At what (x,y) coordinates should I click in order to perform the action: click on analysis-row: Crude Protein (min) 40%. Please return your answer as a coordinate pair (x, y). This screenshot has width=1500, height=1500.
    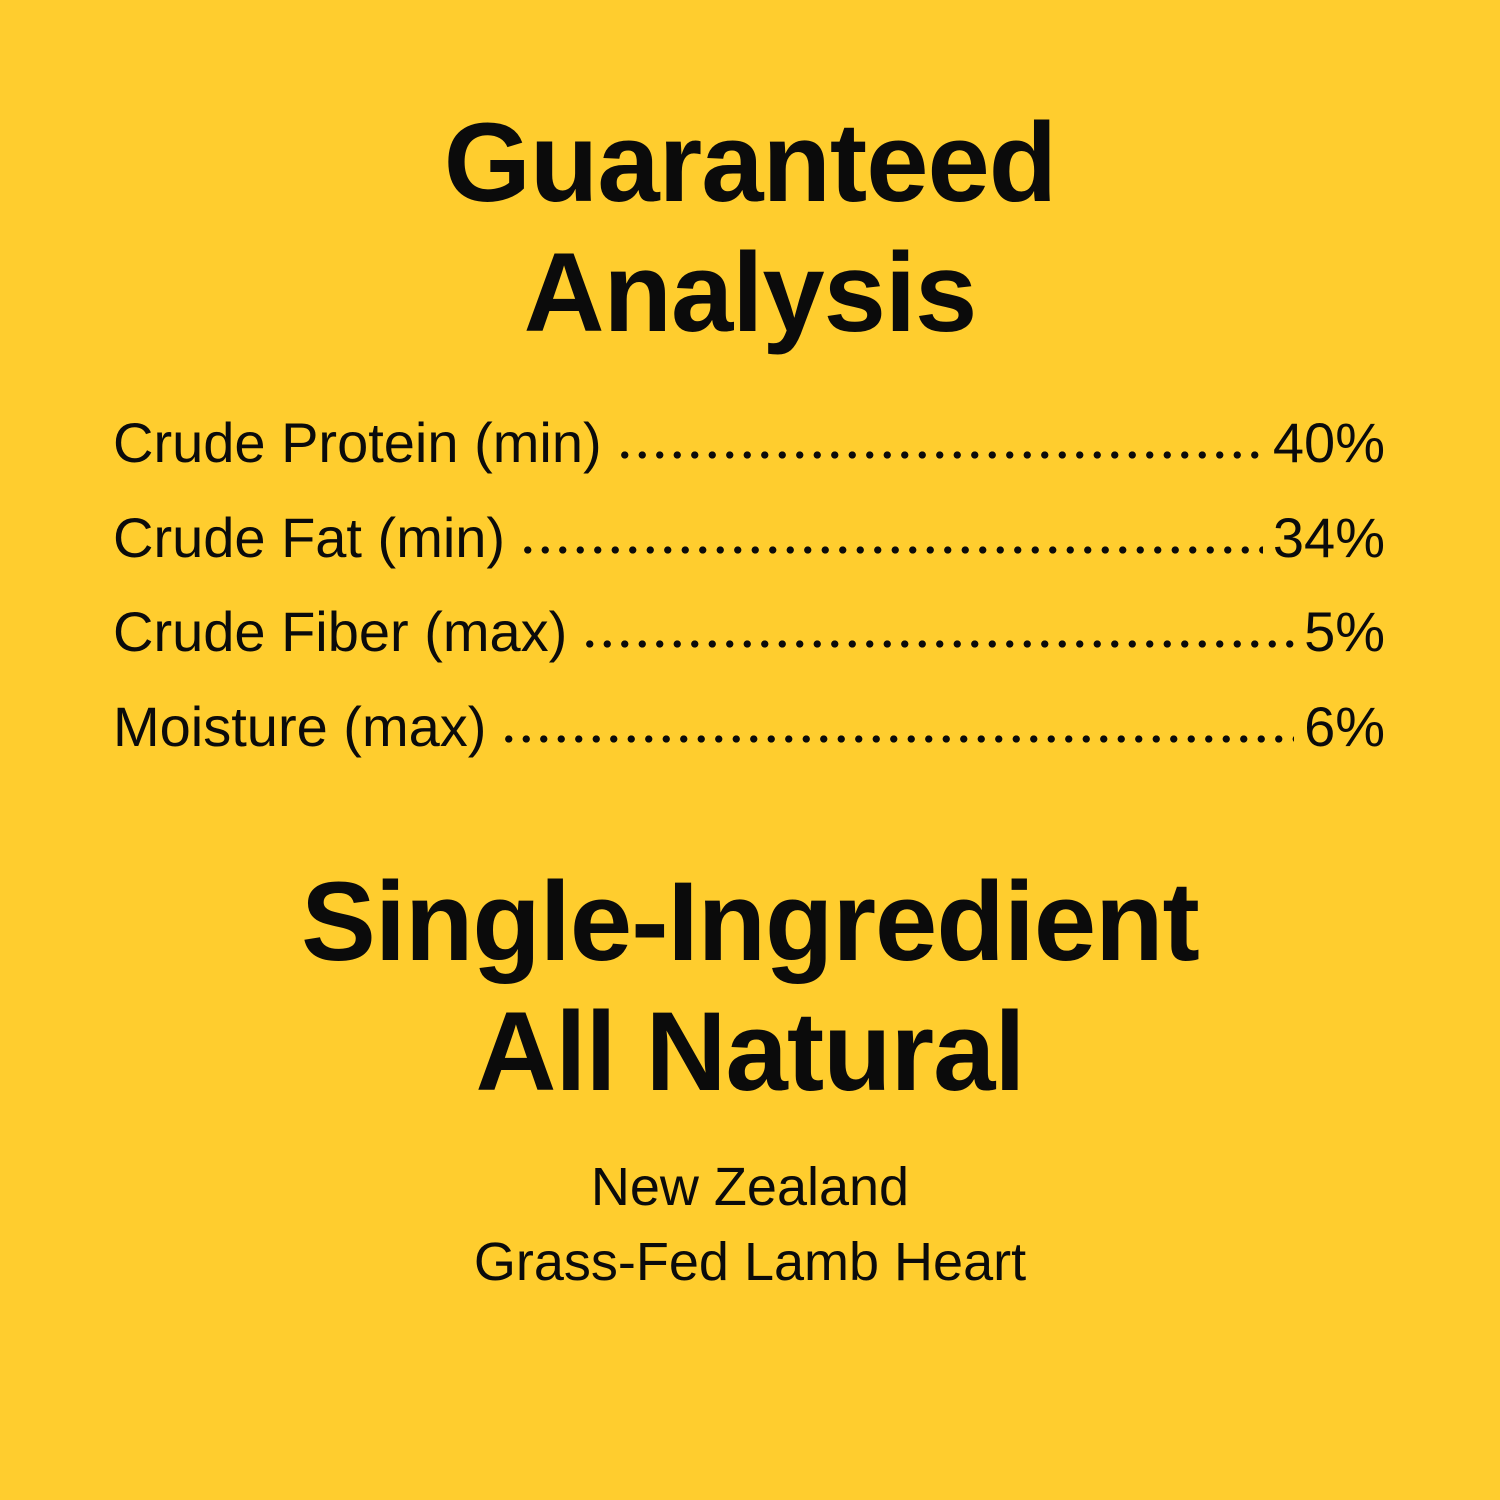
    Looking at the image, I should click on (749, 455).